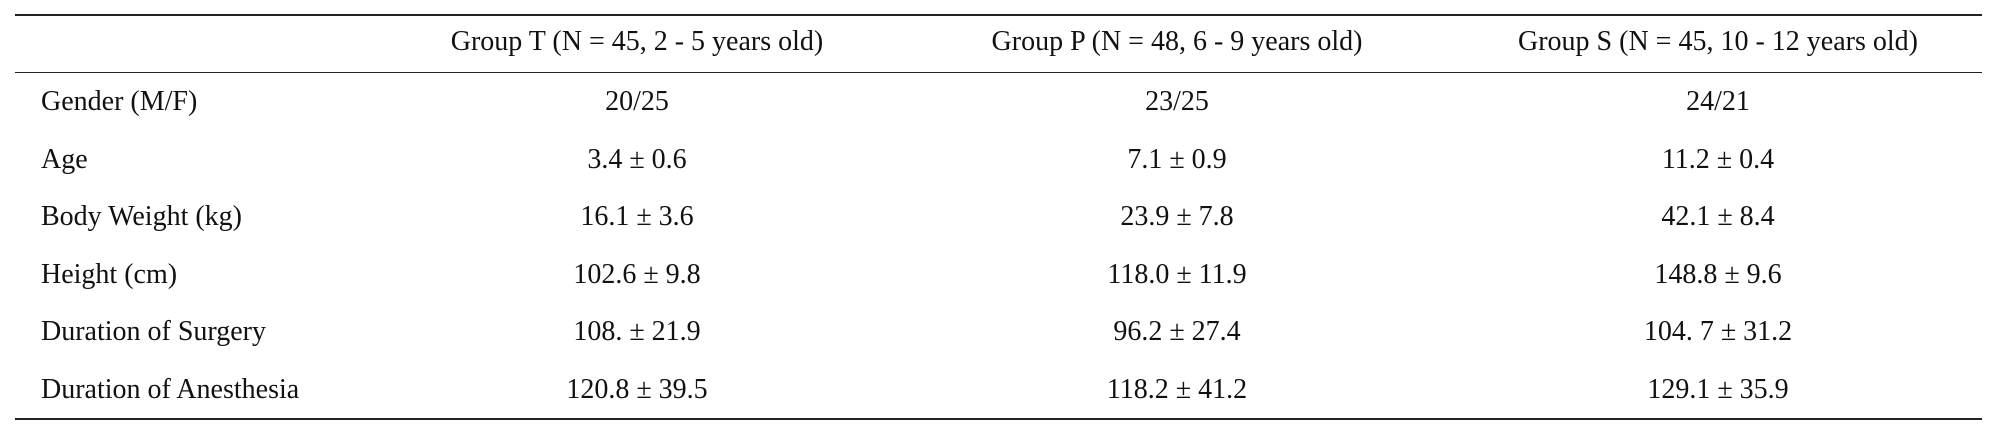  What do you see at coordinates (1718, 389) in the screenshot?
I see `cell-value: 129.1 ± 35.9` at bounding box center [1718, 389].